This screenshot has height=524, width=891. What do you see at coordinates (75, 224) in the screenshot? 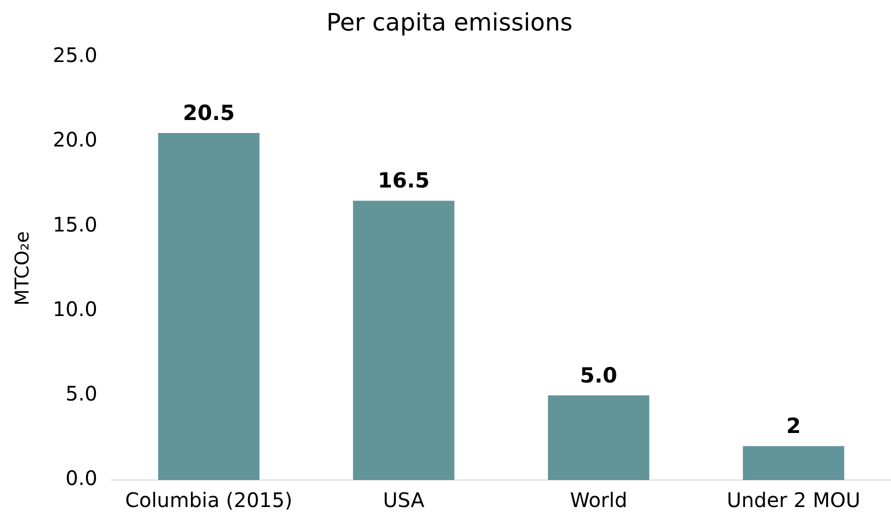
I see `y-tick-label: 15.0` at bounding box center [75, 224].